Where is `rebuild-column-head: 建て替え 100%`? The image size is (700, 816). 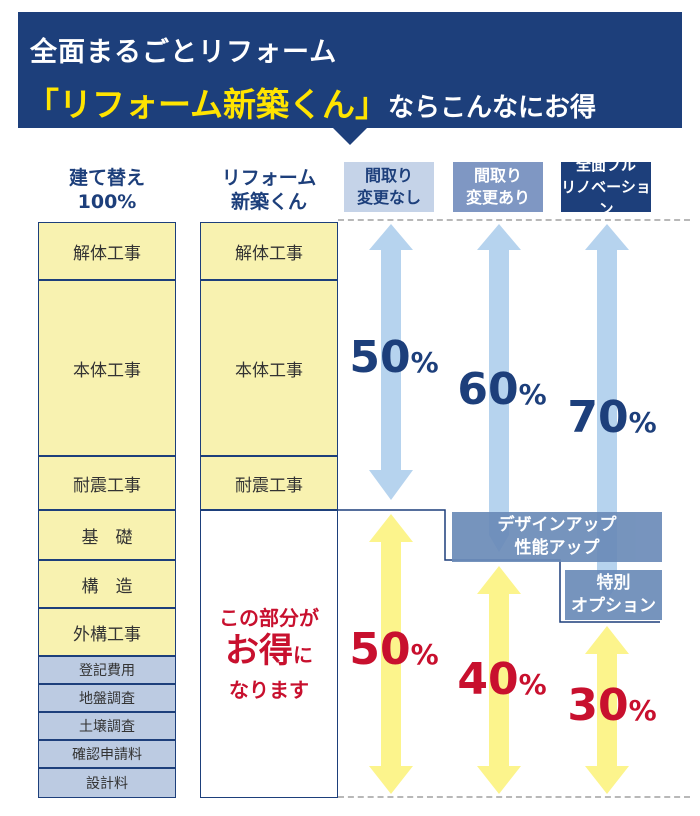 rebuild-column-head: 建て替え 100% is located at coordinates (106, 190).